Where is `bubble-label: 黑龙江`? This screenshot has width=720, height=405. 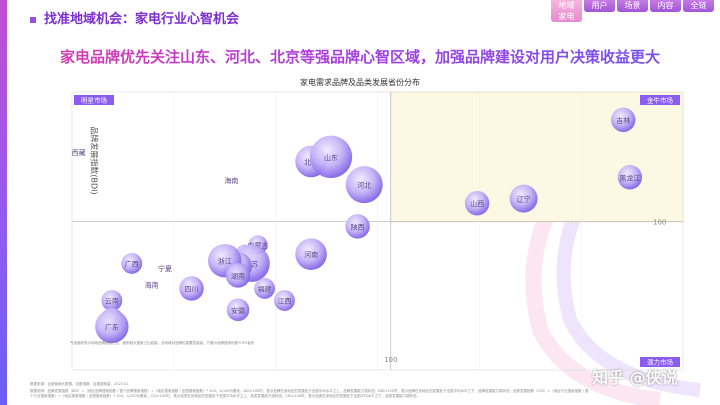 bubble-label: 黑龙江 is located at coordinates (629, 177).